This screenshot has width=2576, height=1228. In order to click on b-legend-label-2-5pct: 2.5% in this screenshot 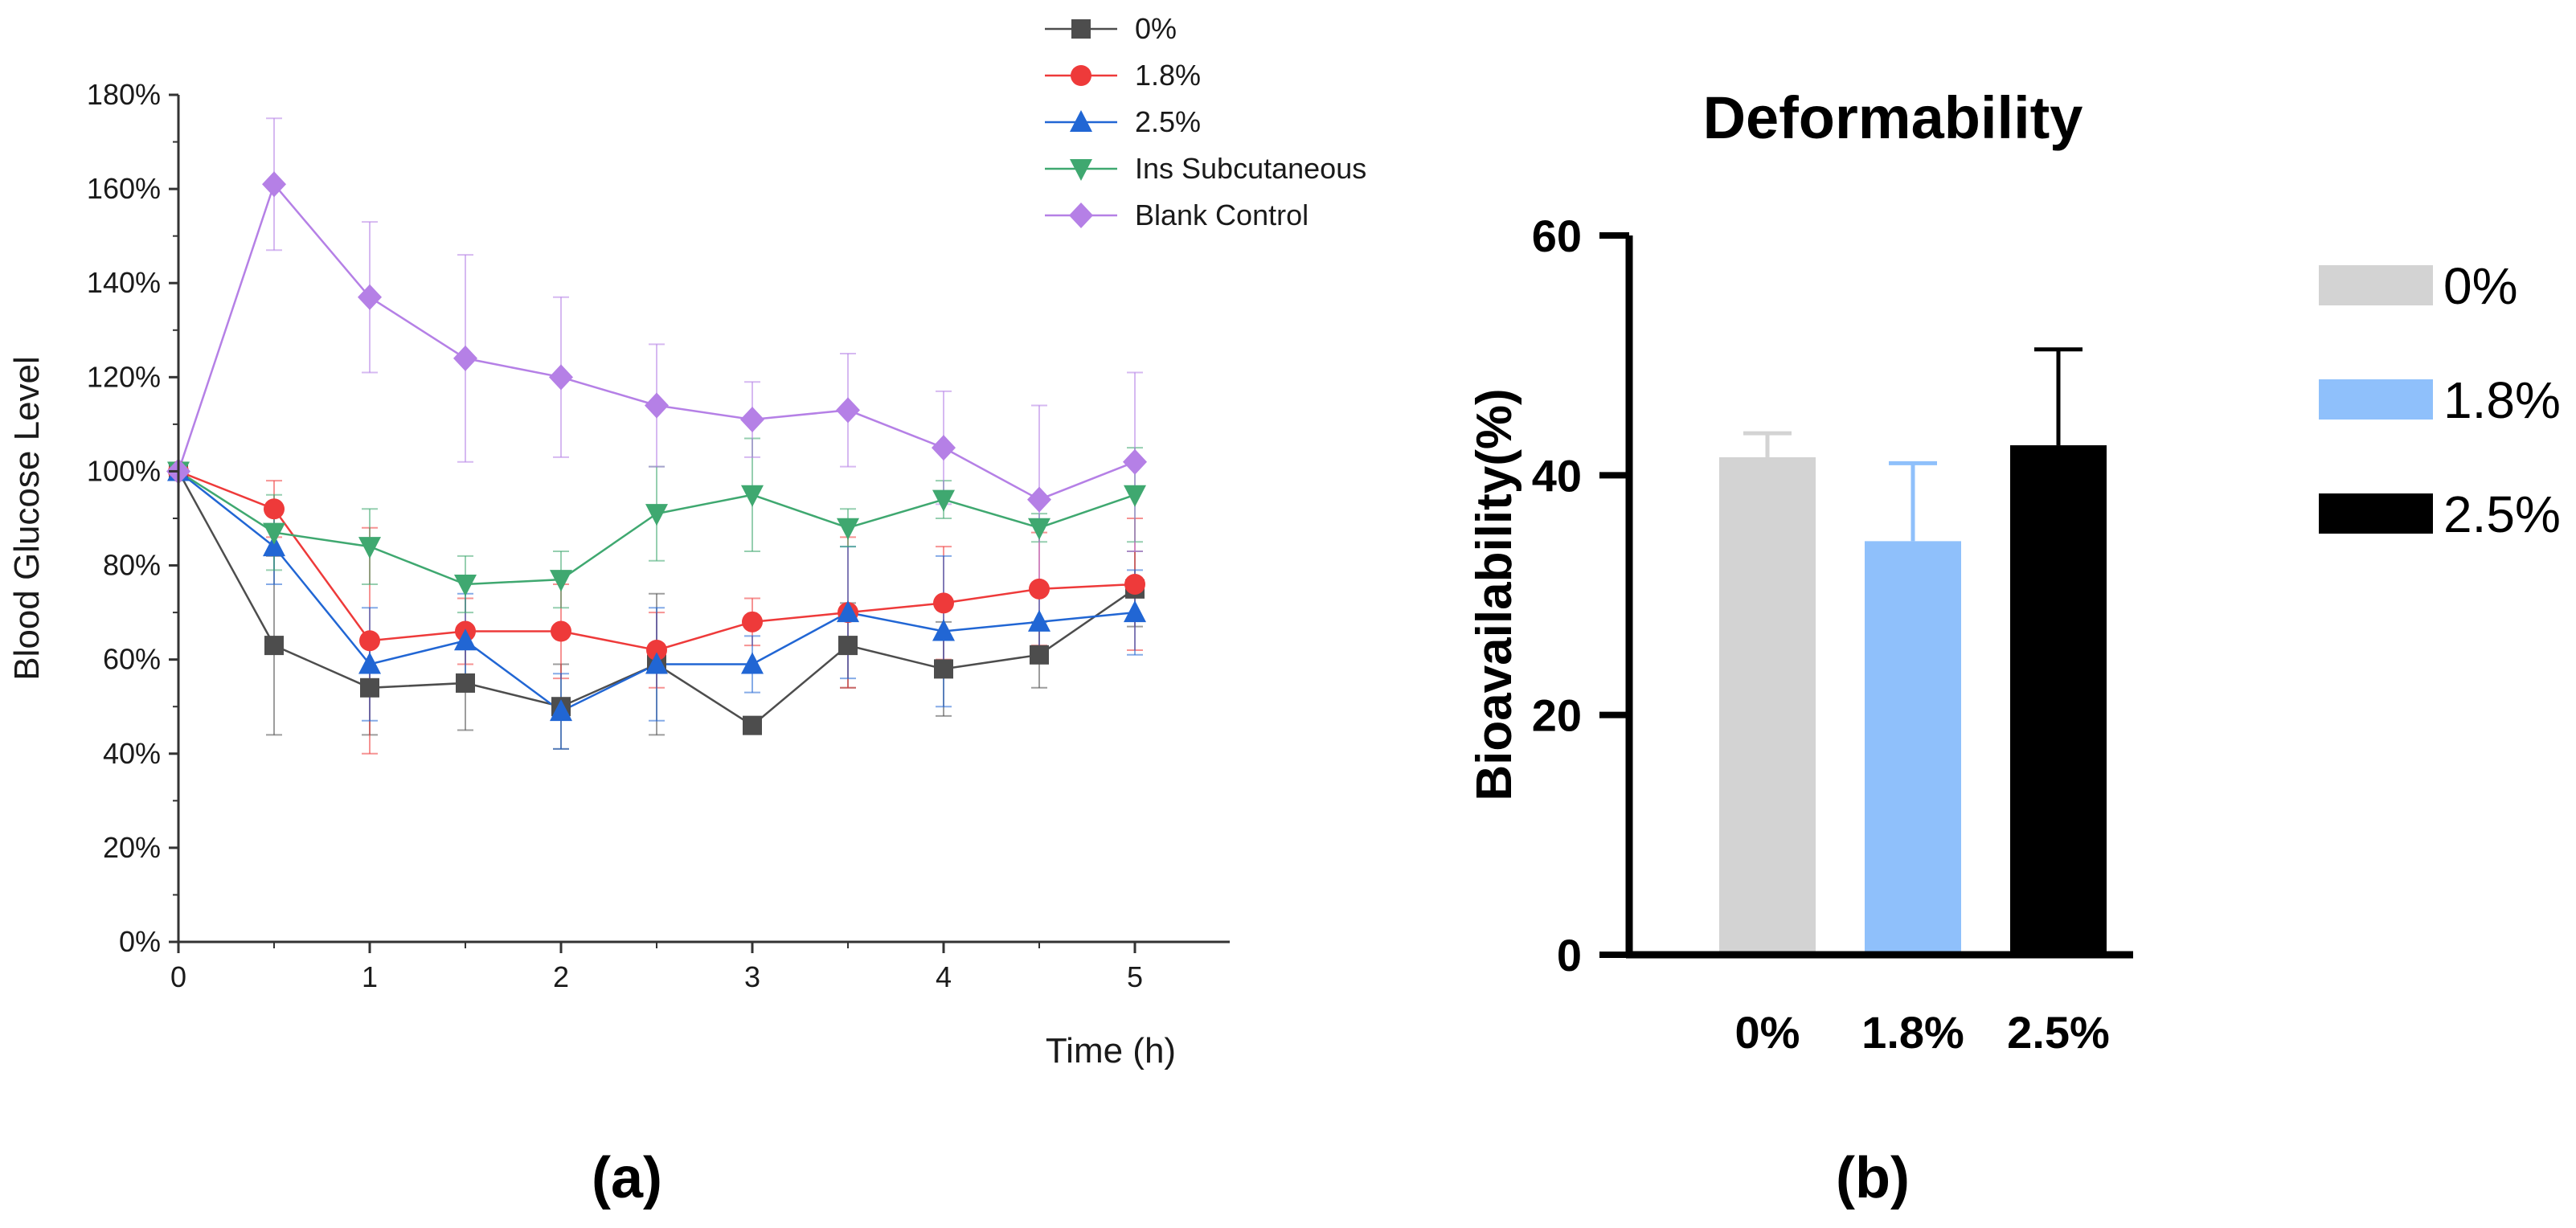, I will do `click(2502, 514)`.